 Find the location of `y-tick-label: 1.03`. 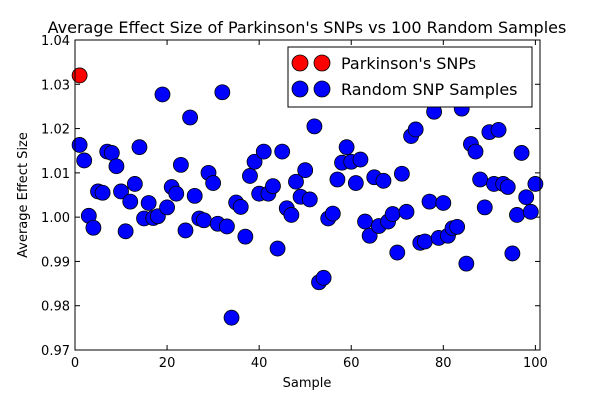

y-tick-label: 1.03 is located at coordinates (55, 85).